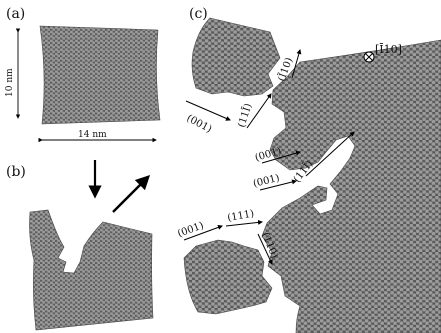 This screenshot has height=333, width=441. I want to click on fragment-upper, so click(236, 57).